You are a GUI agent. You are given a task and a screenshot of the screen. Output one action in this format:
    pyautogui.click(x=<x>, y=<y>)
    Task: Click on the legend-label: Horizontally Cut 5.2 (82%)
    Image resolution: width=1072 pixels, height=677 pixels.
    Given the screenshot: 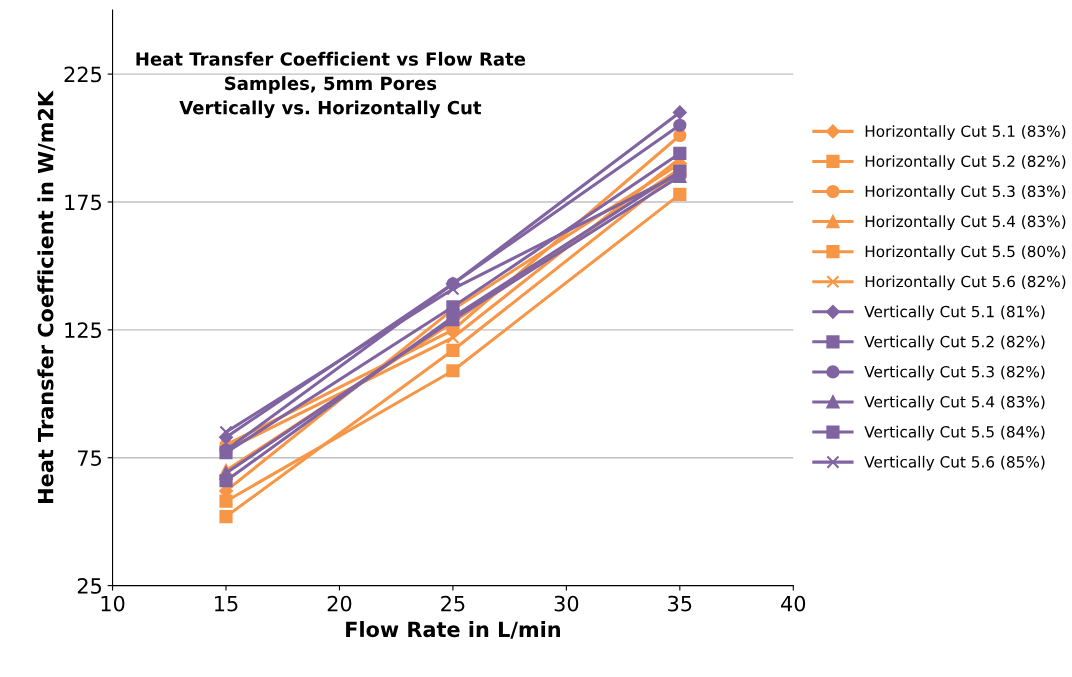 What is the action you would take?
    pyautogui.click(x=965, y=162)
    